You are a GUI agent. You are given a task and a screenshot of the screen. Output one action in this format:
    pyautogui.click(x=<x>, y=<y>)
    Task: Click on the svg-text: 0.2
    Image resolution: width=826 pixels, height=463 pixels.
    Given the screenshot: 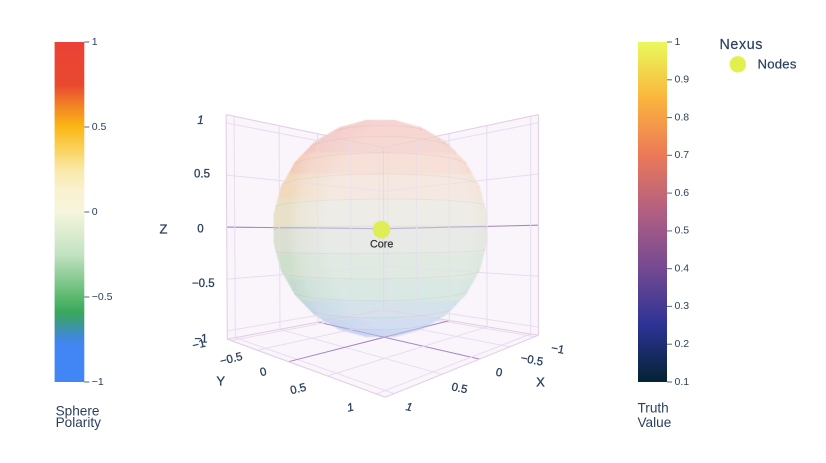 What is the action you would take?
    pyautogui.click(x=682, y=344)
    